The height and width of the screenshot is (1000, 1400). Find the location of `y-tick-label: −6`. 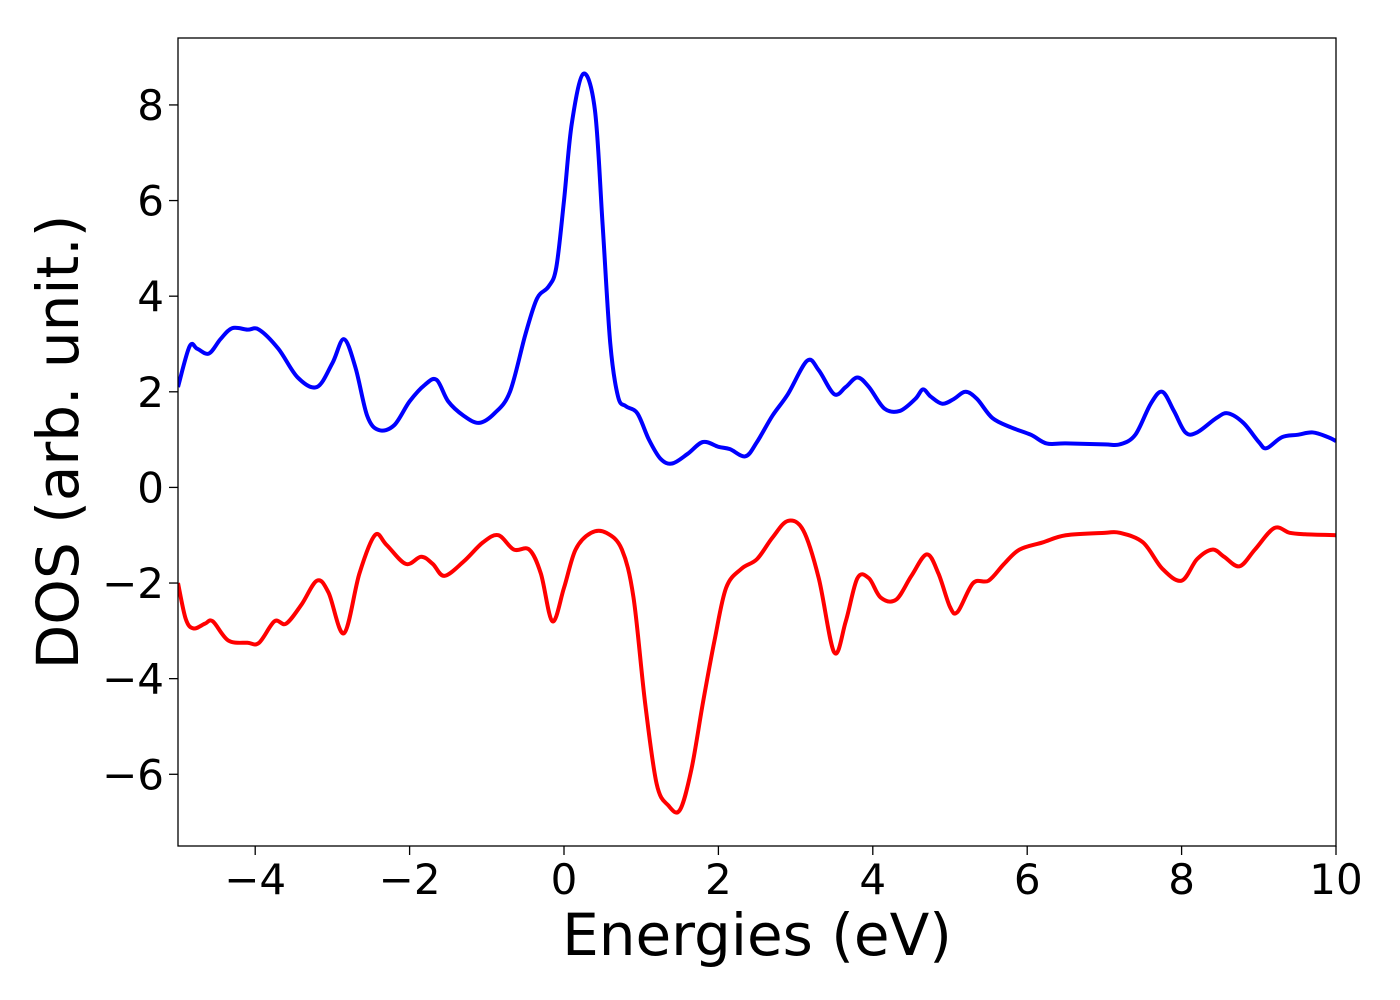

y-tick-label: −6 is located at coordinates (133, 774).